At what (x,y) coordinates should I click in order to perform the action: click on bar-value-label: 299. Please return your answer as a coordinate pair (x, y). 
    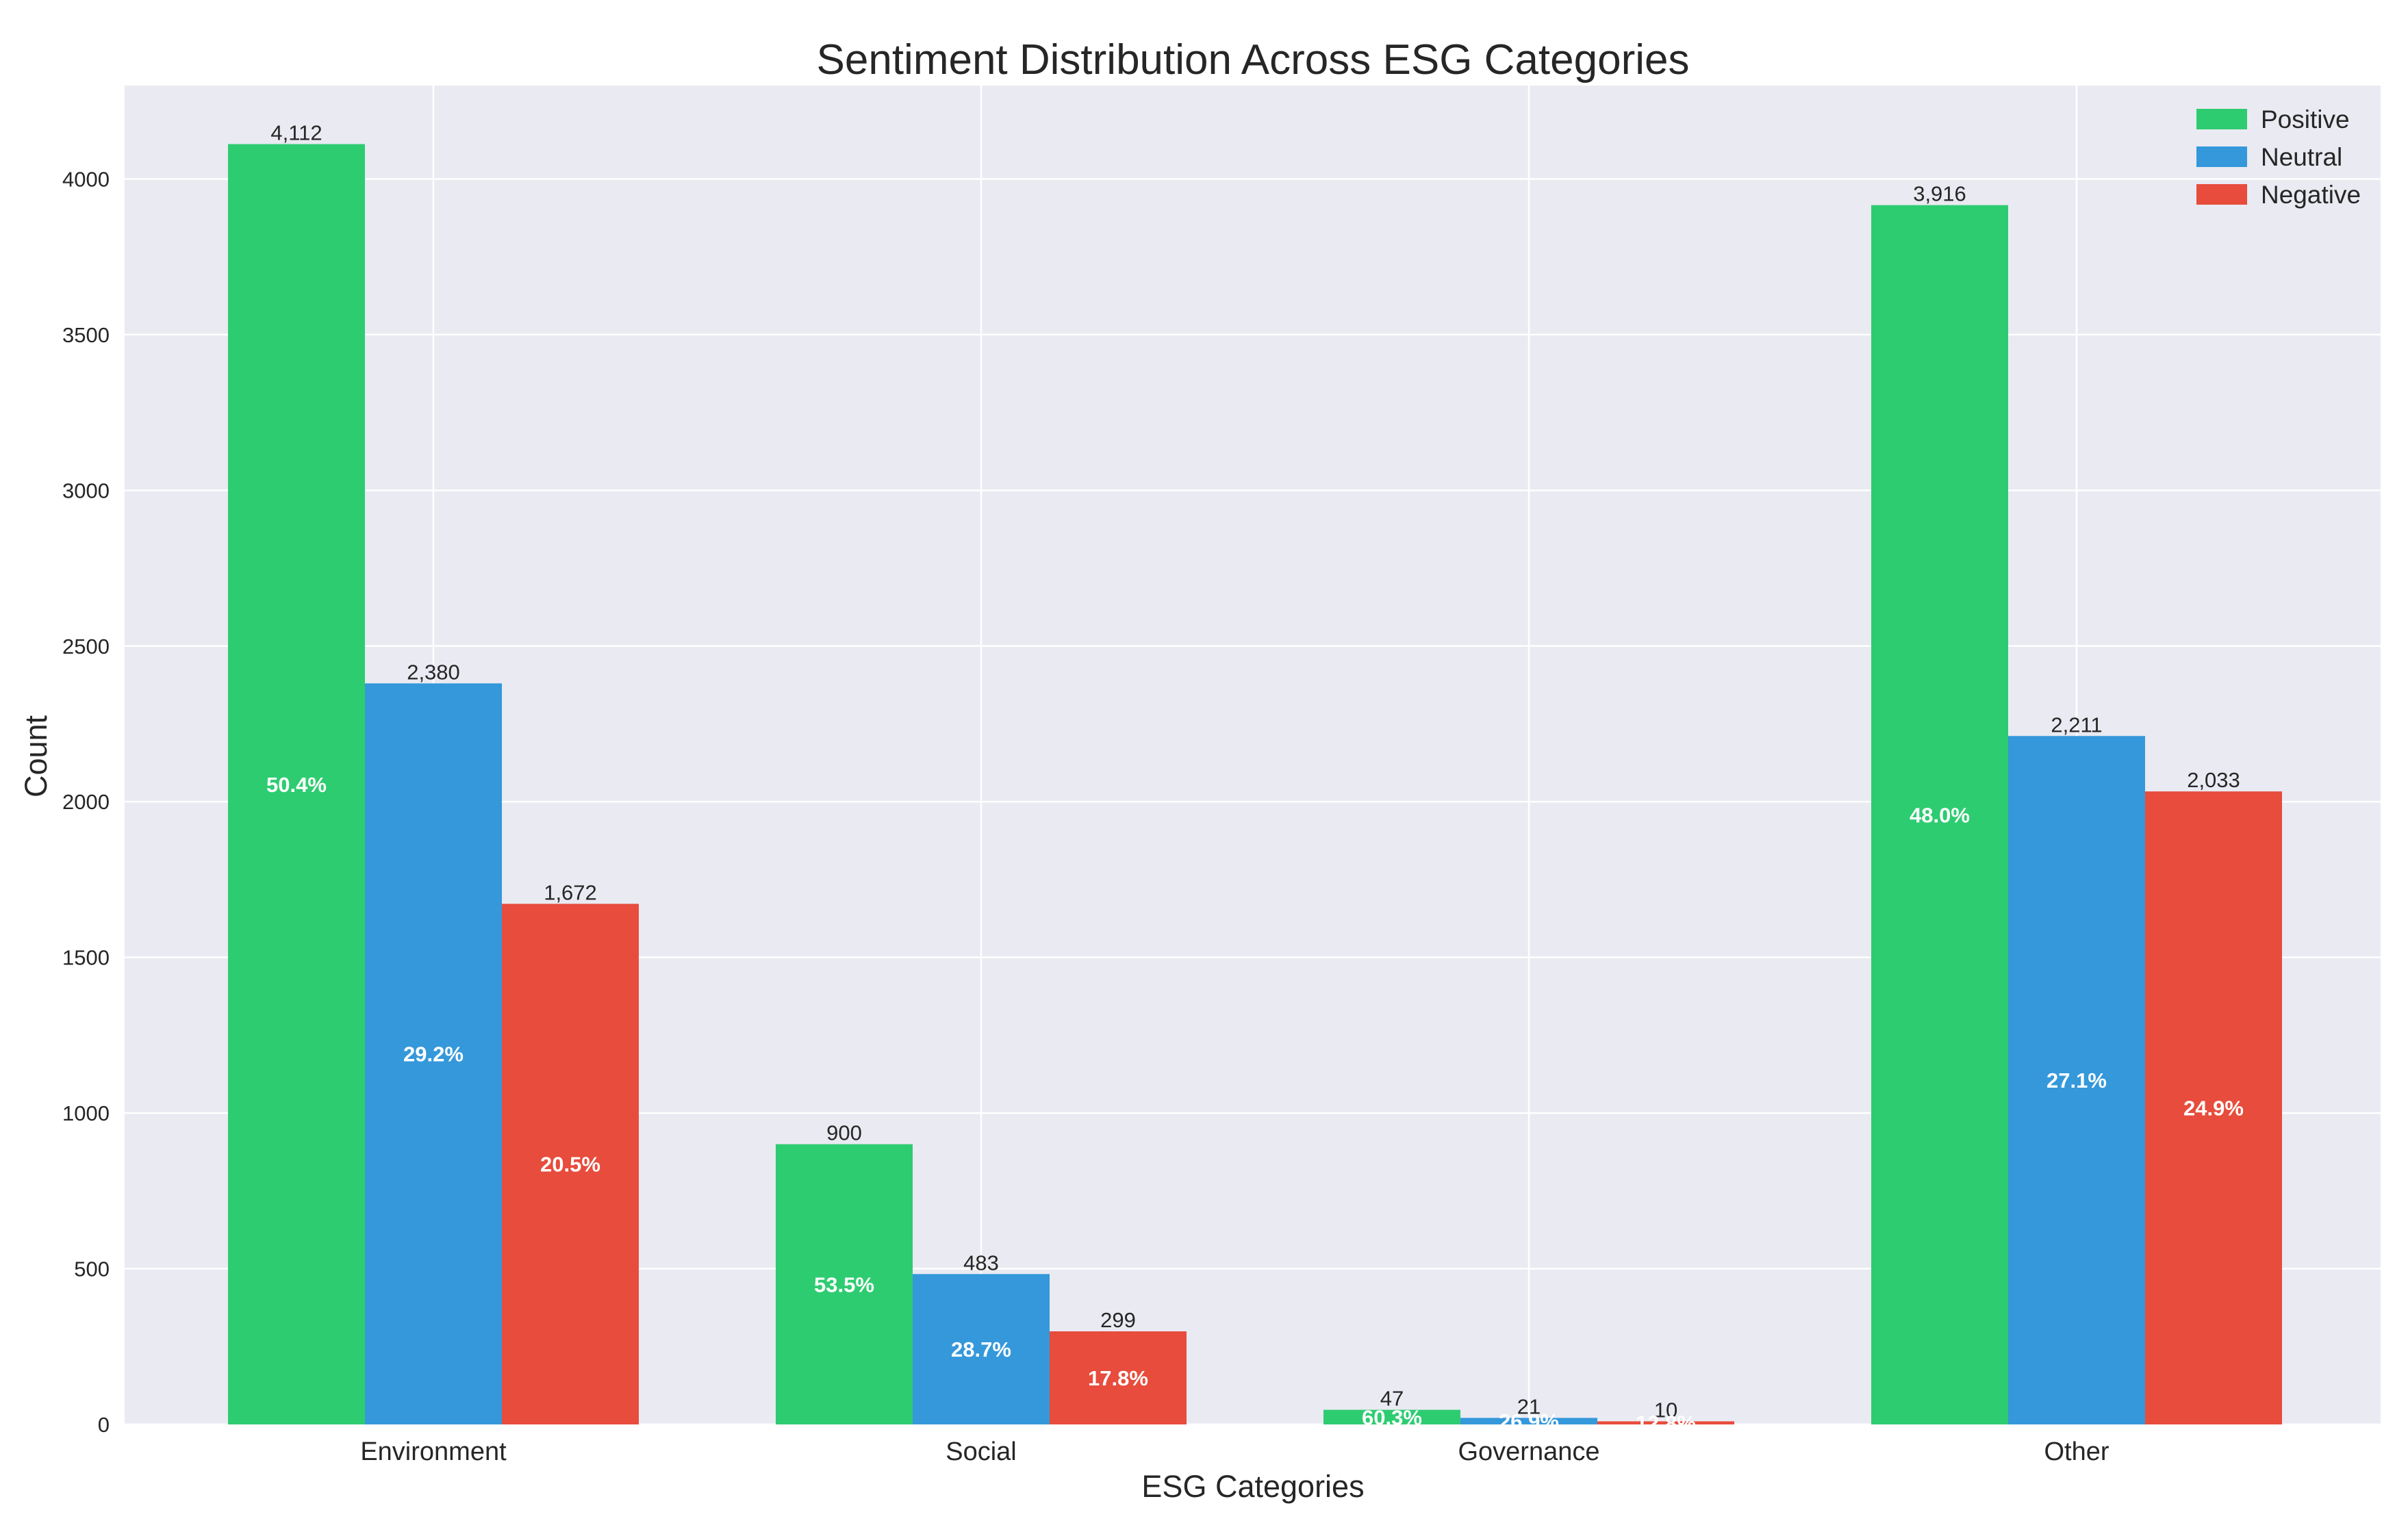
    Looking at the image, I should click on (1118, 1320).